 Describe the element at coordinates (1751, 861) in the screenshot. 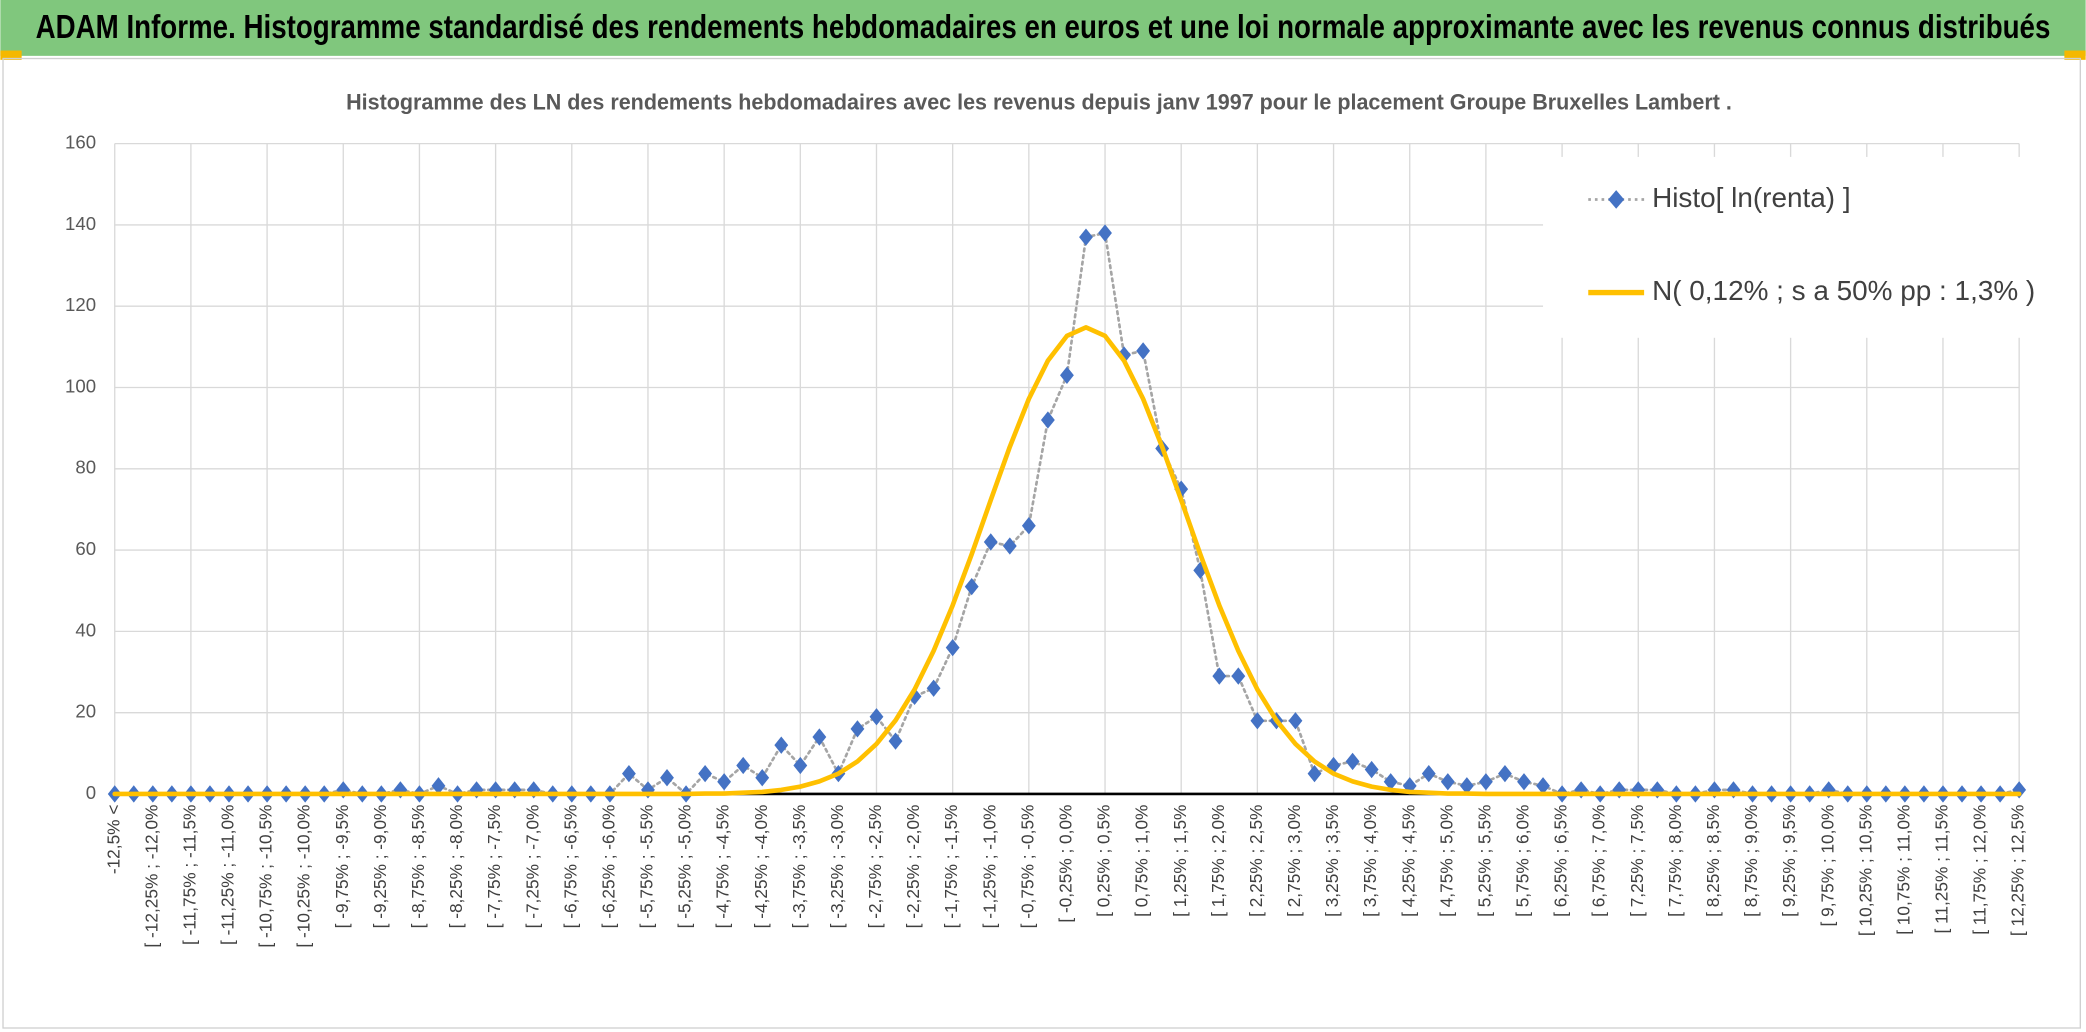

I see `x-tick-label: [ 8,75% ; 9,0%` at that location.